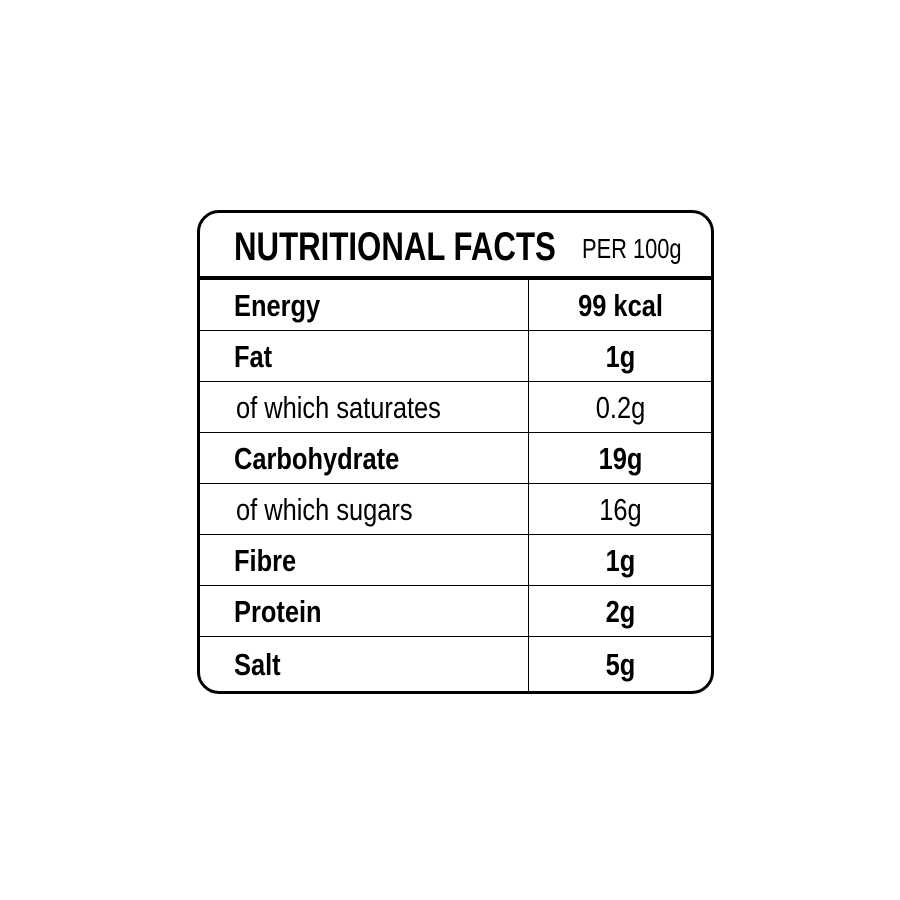  I want to click on table-header: NUTRITIONAL FACTS PER 100g, so click(455, 246).